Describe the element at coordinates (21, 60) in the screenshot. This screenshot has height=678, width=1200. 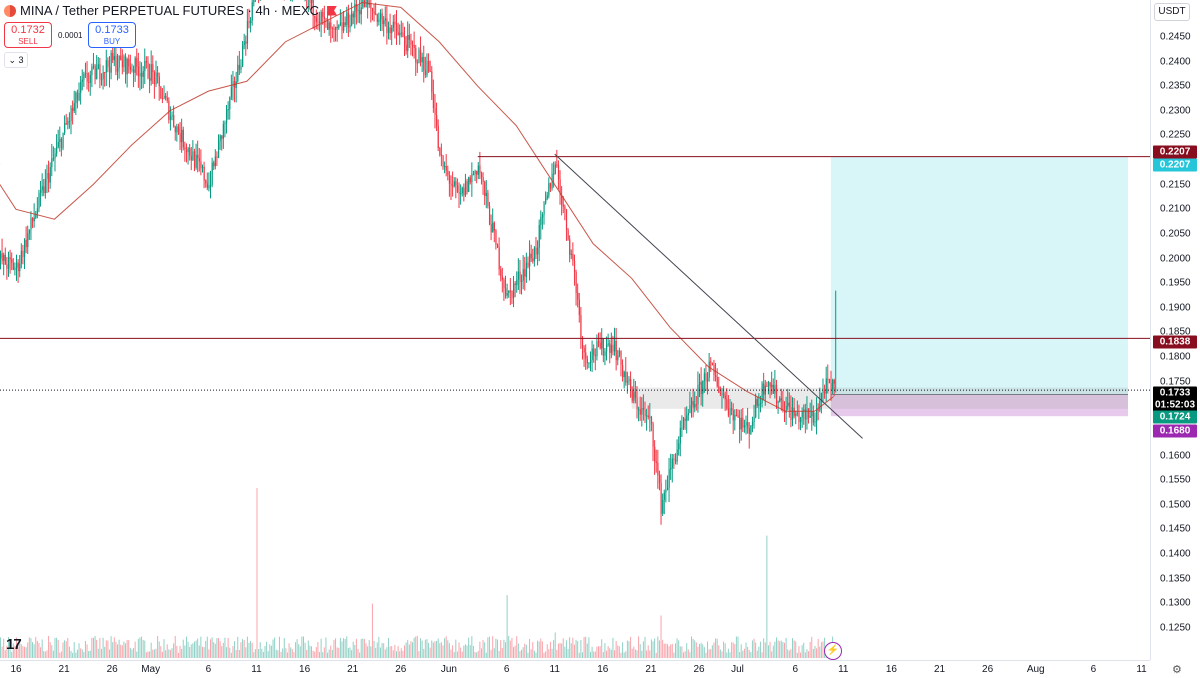
I see `indicators-count: 3` at that location.